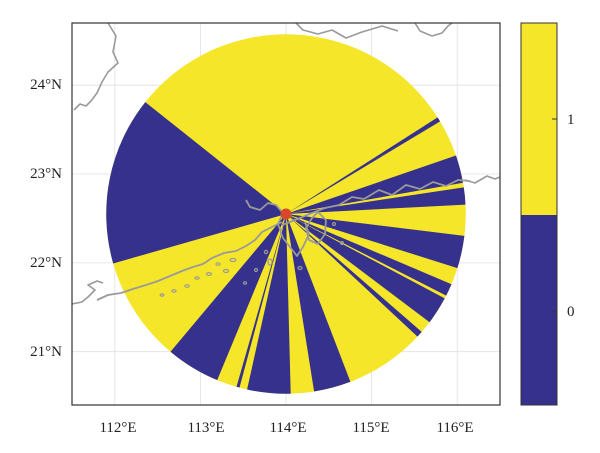 This screenshot has width=600, height=453. What do you see at coordinates (46, 85) in the screenshot?
I see `y-tick-label: 24°N` at bounding box center [46, 85].